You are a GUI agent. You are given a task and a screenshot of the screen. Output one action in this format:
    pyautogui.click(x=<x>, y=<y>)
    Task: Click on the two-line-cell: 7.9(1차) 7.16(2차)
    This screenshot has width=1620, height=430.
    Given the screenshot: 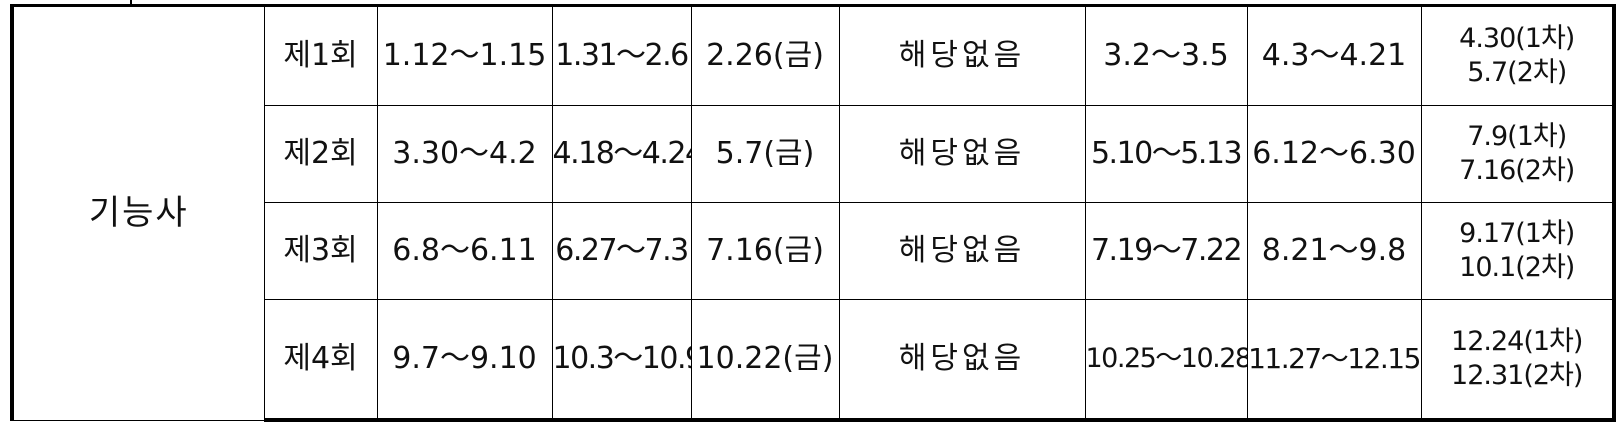 What is the action you would take?
    pyautogui.click(x=1518, y=154)
    